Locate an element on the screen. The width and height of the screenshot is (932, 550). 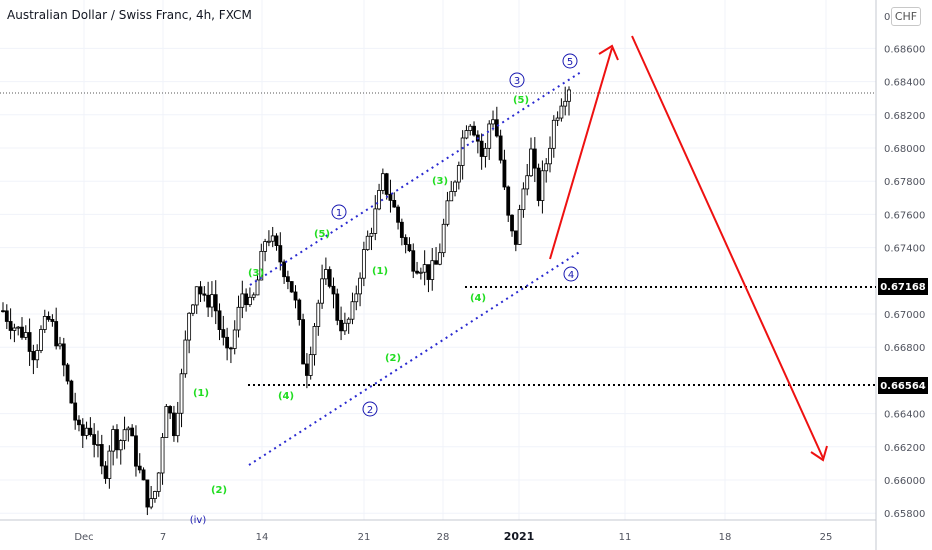
y-tick-label: 0.67800 is located at coordinates (904, 182).